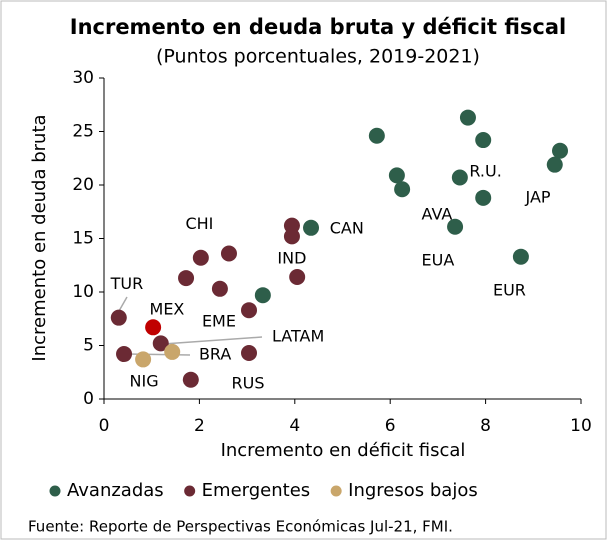 The width and height of the screenshot is (607, 544). What do you see at coordinates (39, 237) in the screenshot?
I see `y-axis-label: Incremento en deuda bruta` at bounding box center [39, 237].